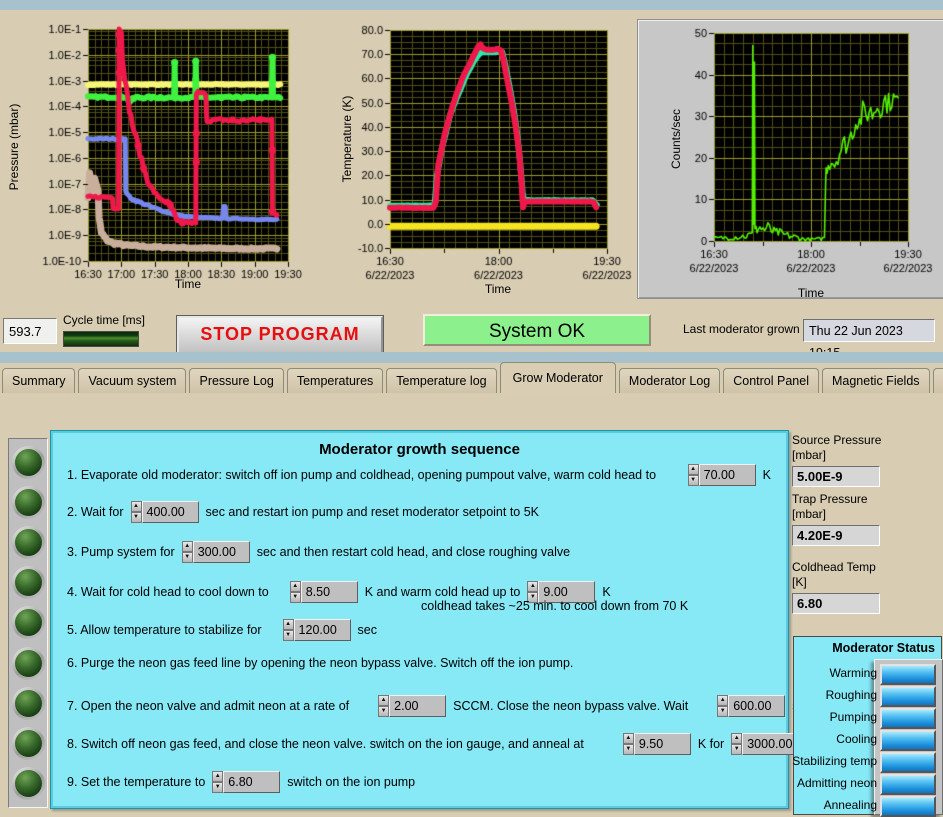 The height and width of the screenshot is (817, 943). I want to click on numeric-input: ▲ ▼ 6.80, so click(246, 782).